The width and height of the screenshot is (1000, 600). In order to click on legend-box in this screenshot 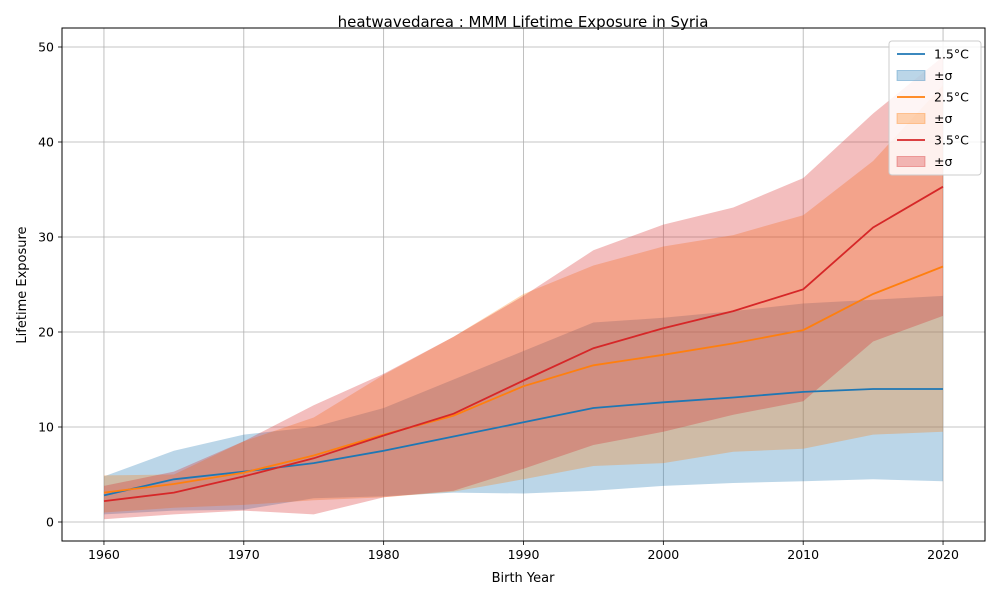, I will do `click(935, 108)`.